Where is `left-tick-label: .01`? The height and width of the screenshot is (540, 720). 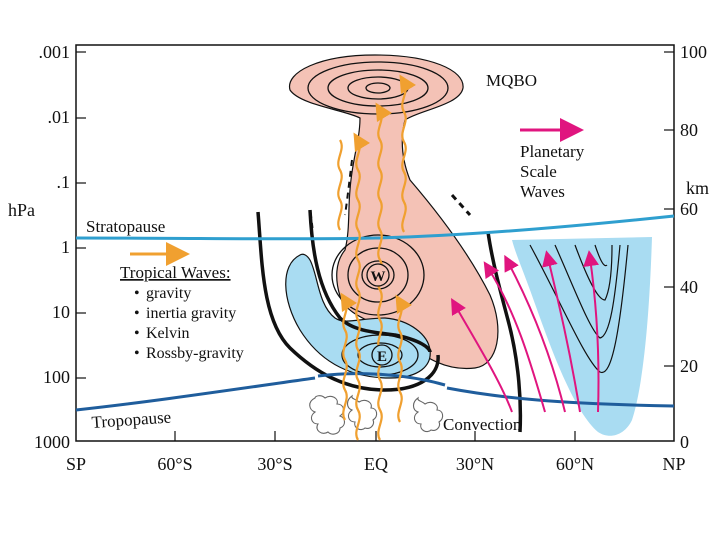
left-tick-label: .01 is located at coordinates (59, 117).